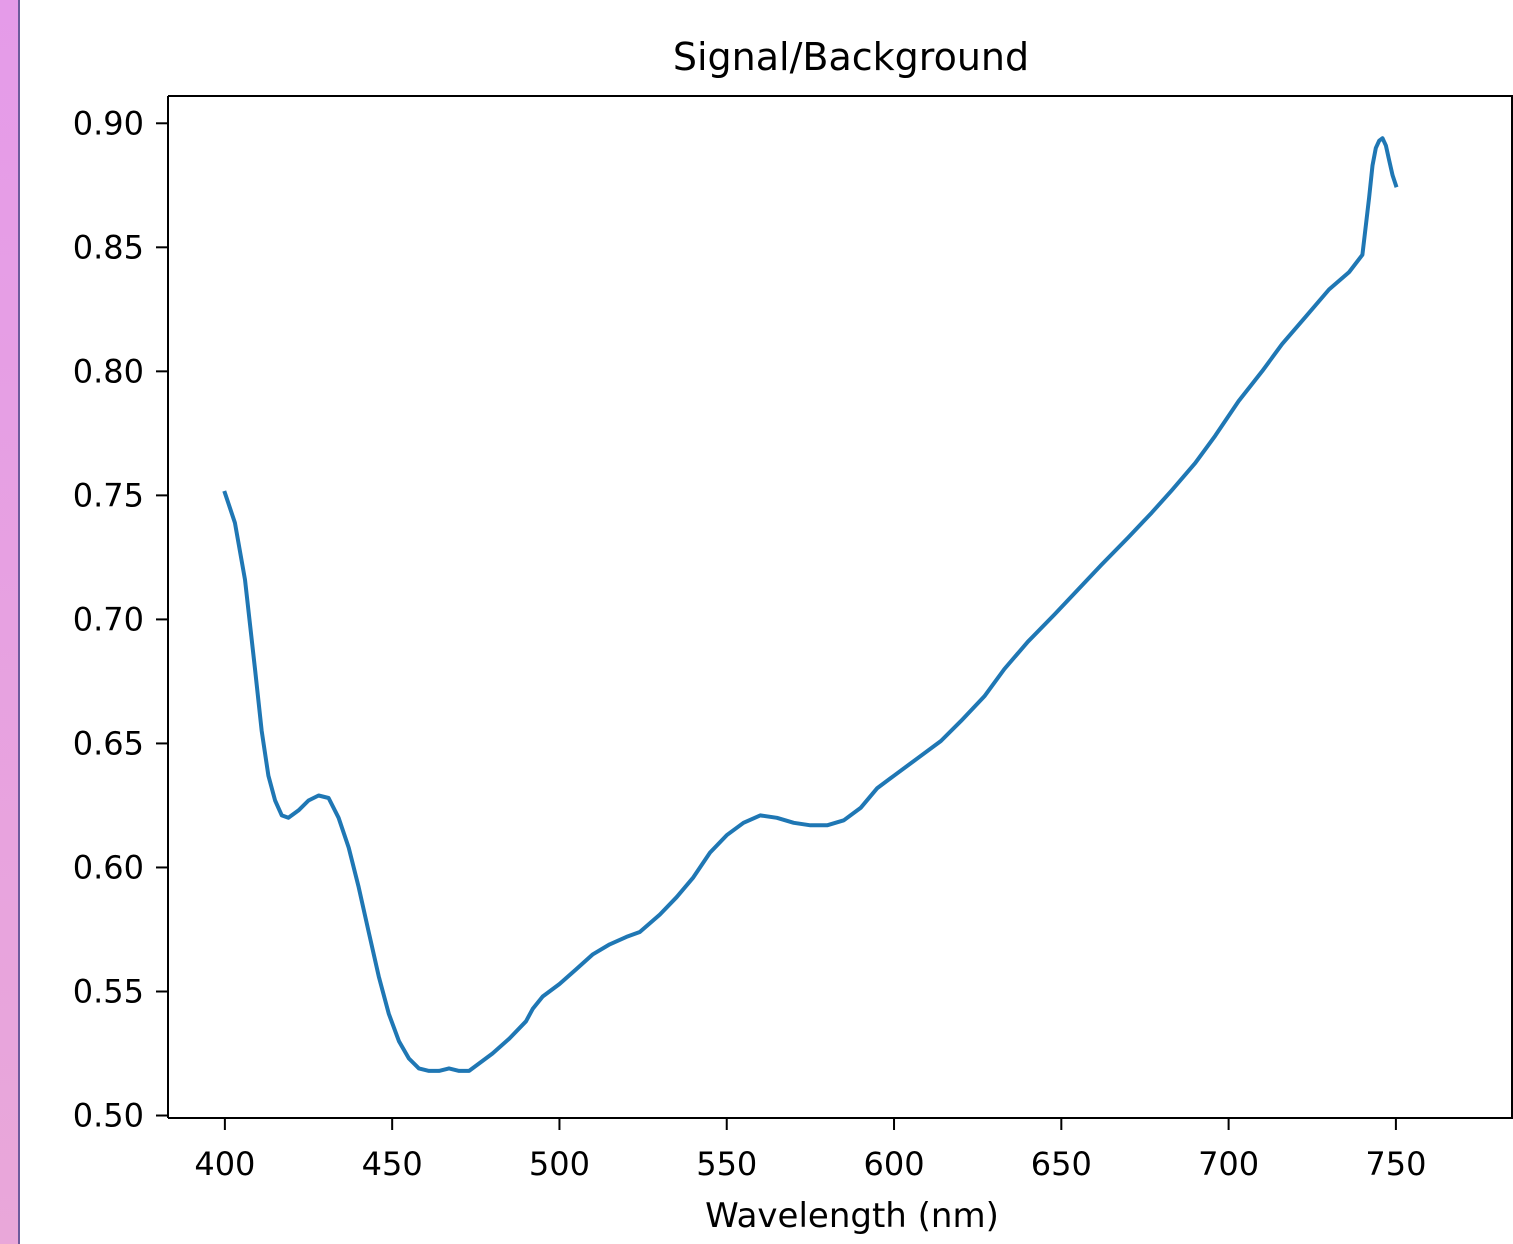 The image size is (1513, 1244). Describe the element at coordinates (108, 123) in the screenshot. I see `y-tick-label: 0.90` at that location.